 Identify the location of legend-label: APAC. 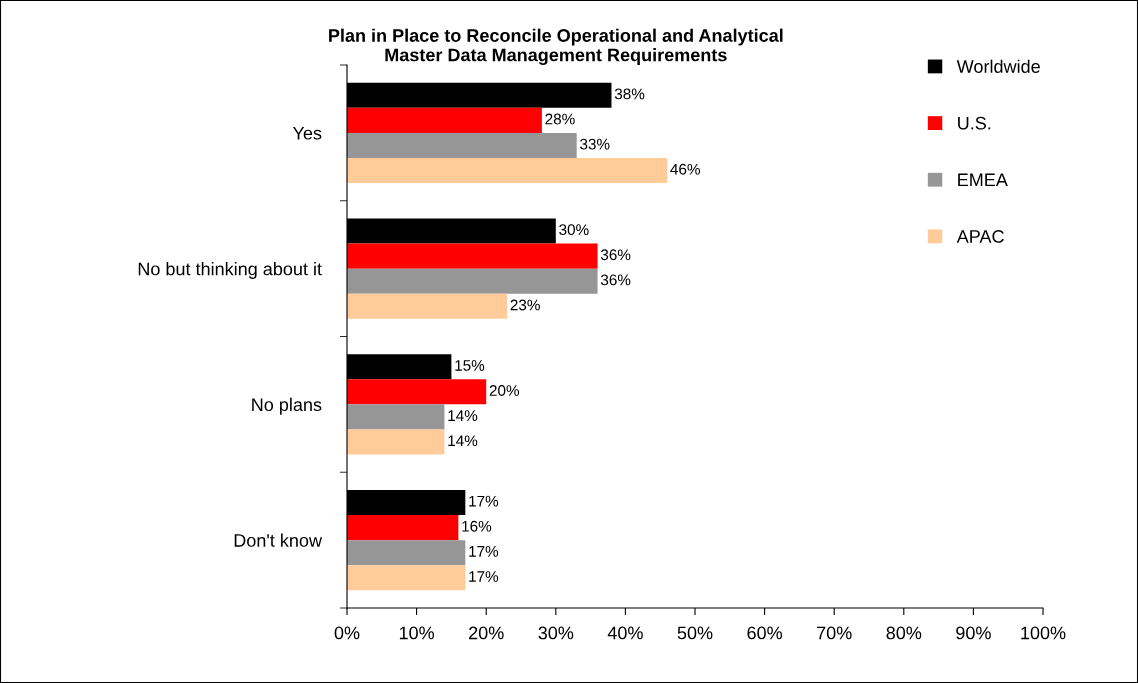
(980, 236).